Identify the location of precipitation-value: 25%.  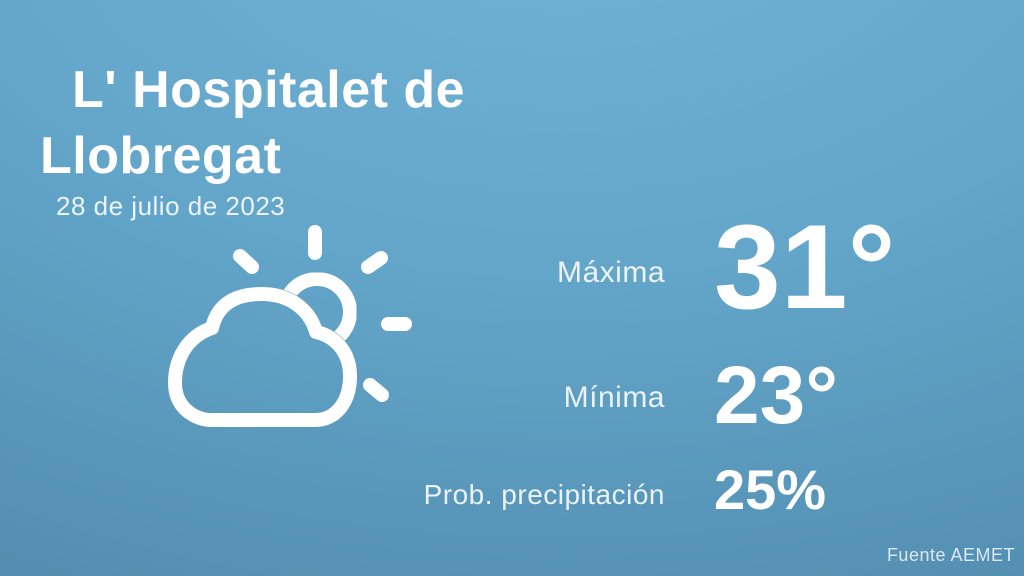
(770, 489).